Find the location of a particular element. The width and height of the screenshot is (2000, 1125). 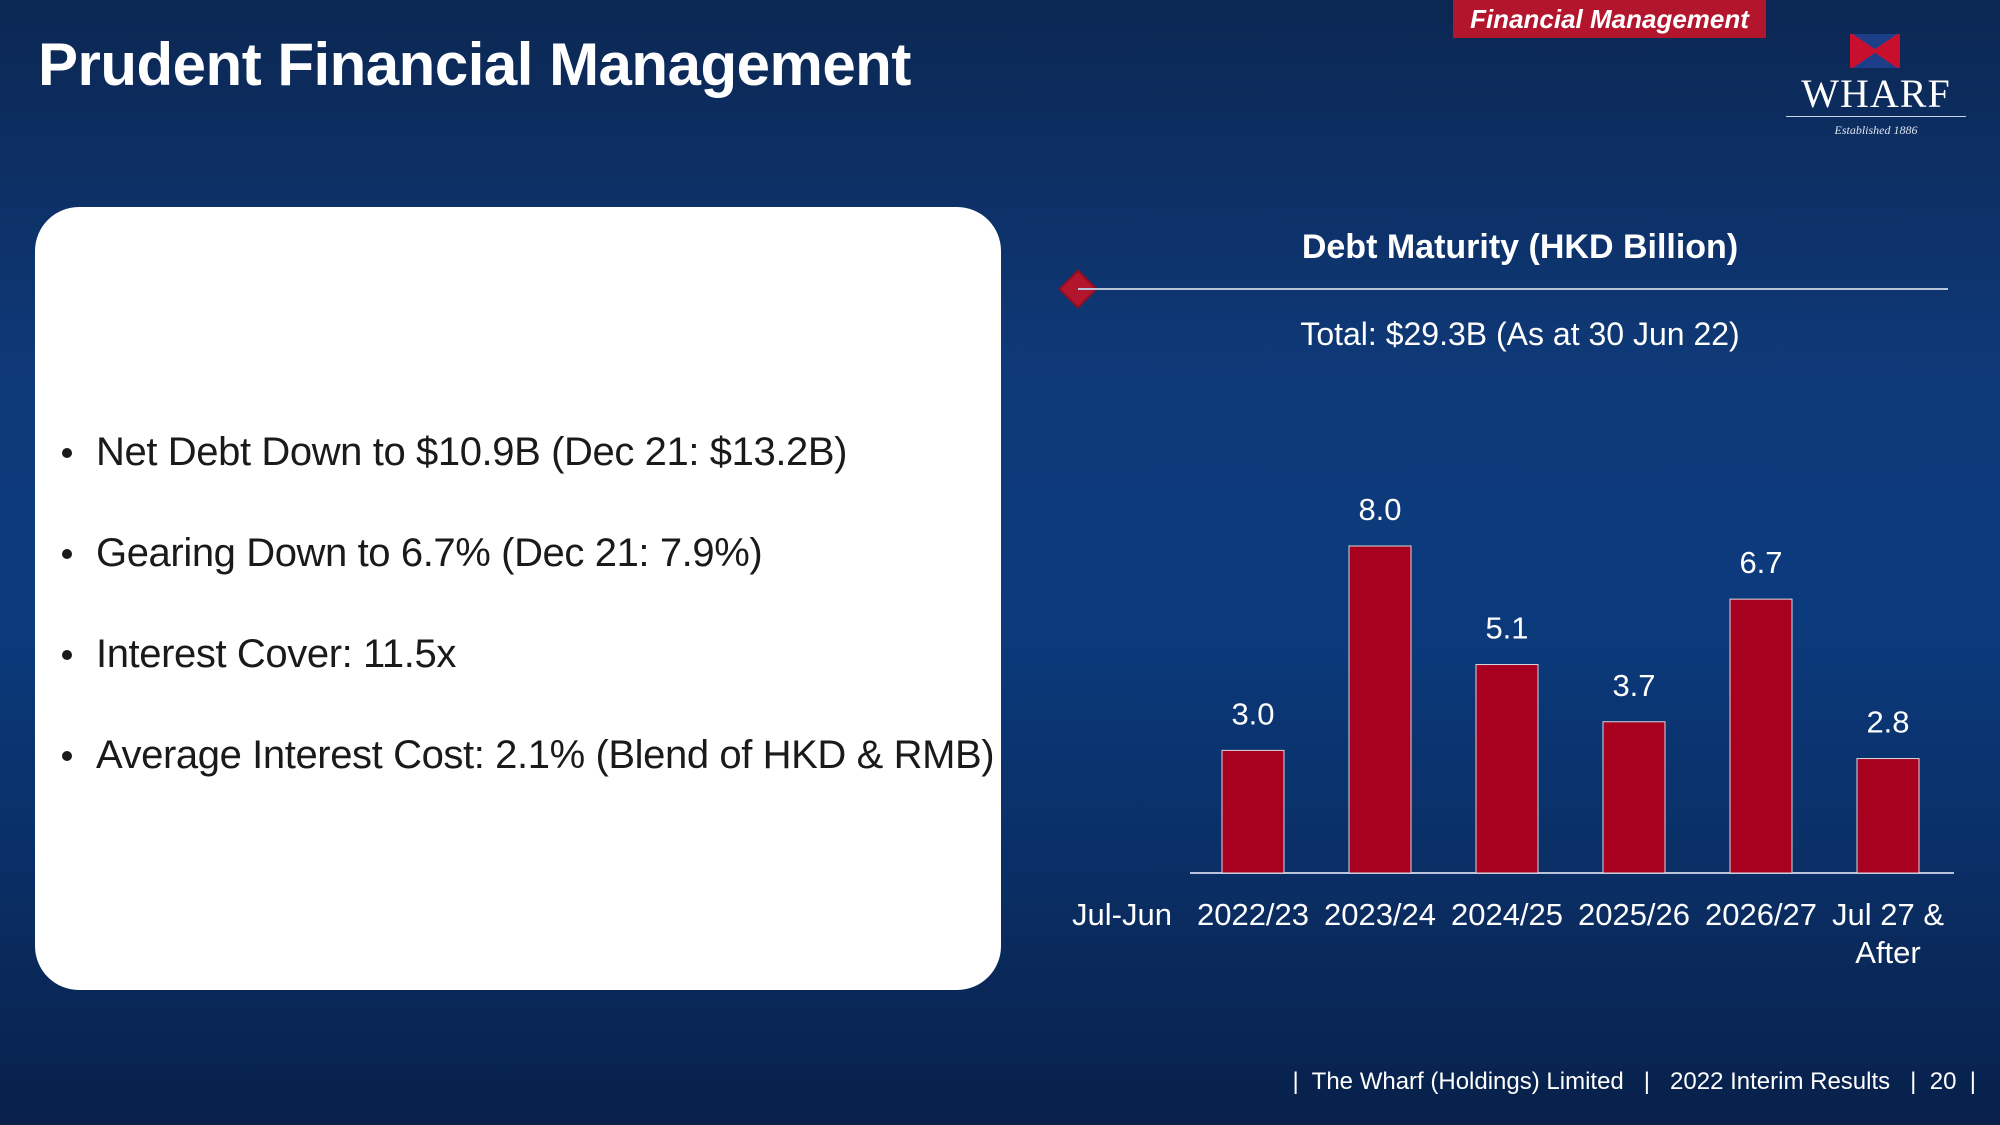

x-axis-title: Jul-Jun is located at coordinates (1122, 914).